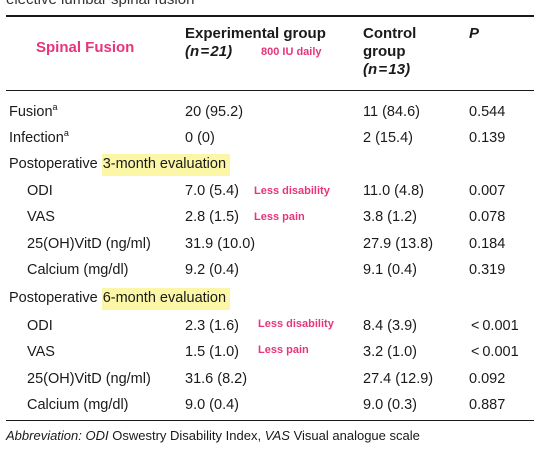 The width and height of the screenshot is (540, 454). What do you see at coordinates (41, 217) in the screenshot?
I see `vas3-label: VAS` at bounding box center [41, 217].